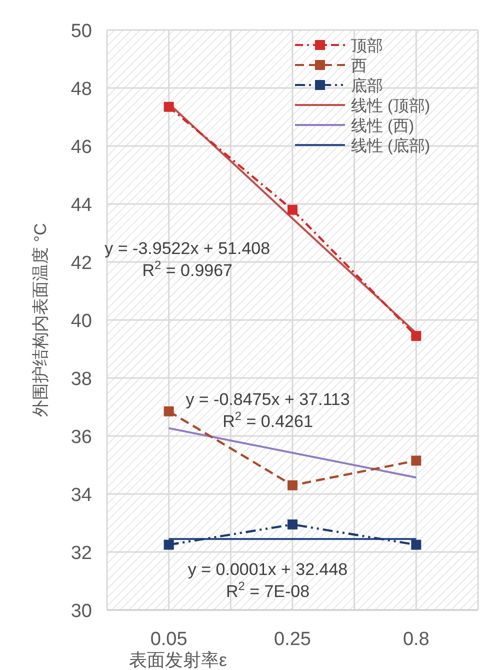 This screenshot has height=670, width=481. I want to click on y-tick-label: 42, so click(81, 263).